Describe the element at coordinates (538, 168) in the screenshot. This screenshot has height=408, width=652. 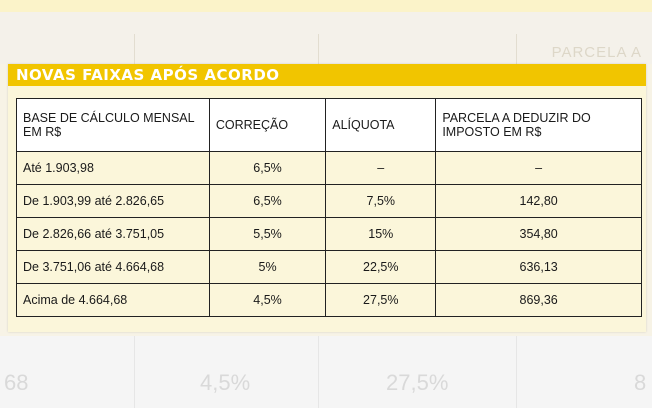
I see `cell-parcela: –` at that location.